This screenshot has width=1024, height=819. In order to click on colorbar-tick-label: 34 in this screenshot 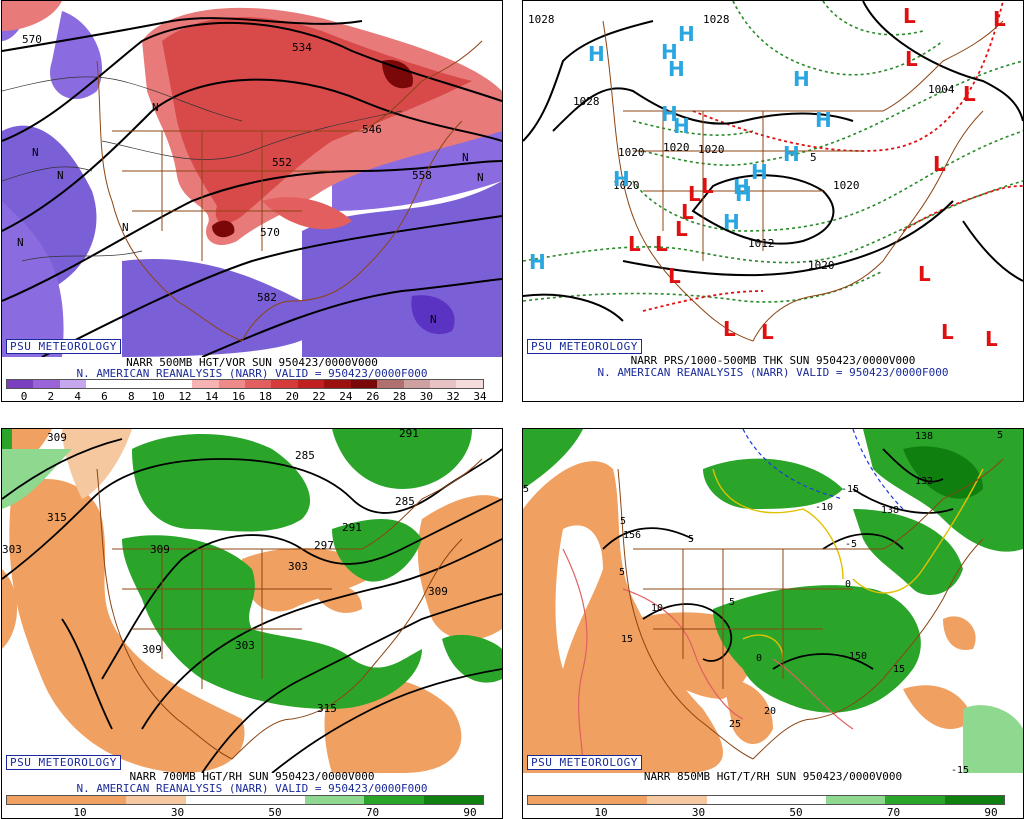, I will do `click(480, 396)`.